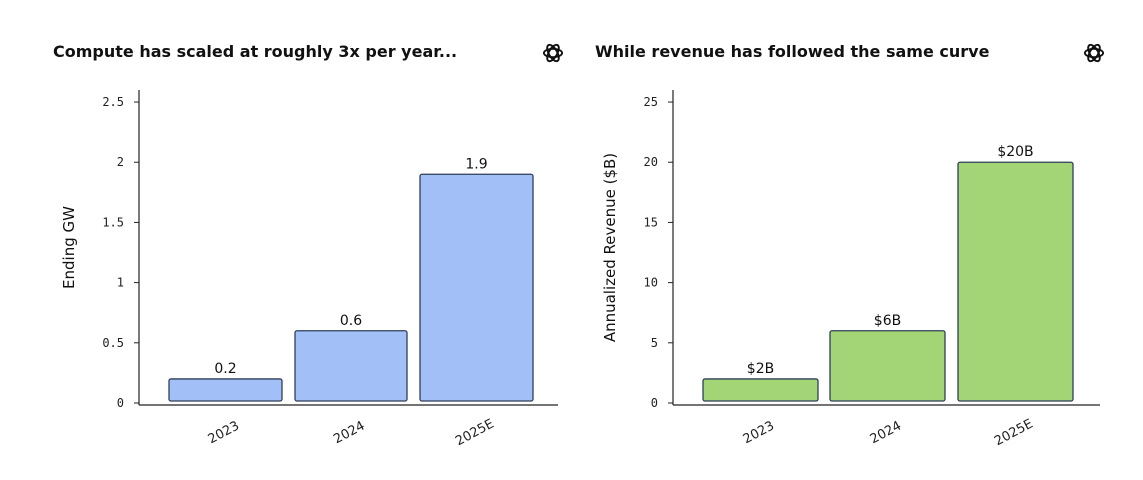  What do you see at coordinates (224, 433) in the screenshot?
I see `compute-x-tick-label: 2023` at bounding box center [224, 433].